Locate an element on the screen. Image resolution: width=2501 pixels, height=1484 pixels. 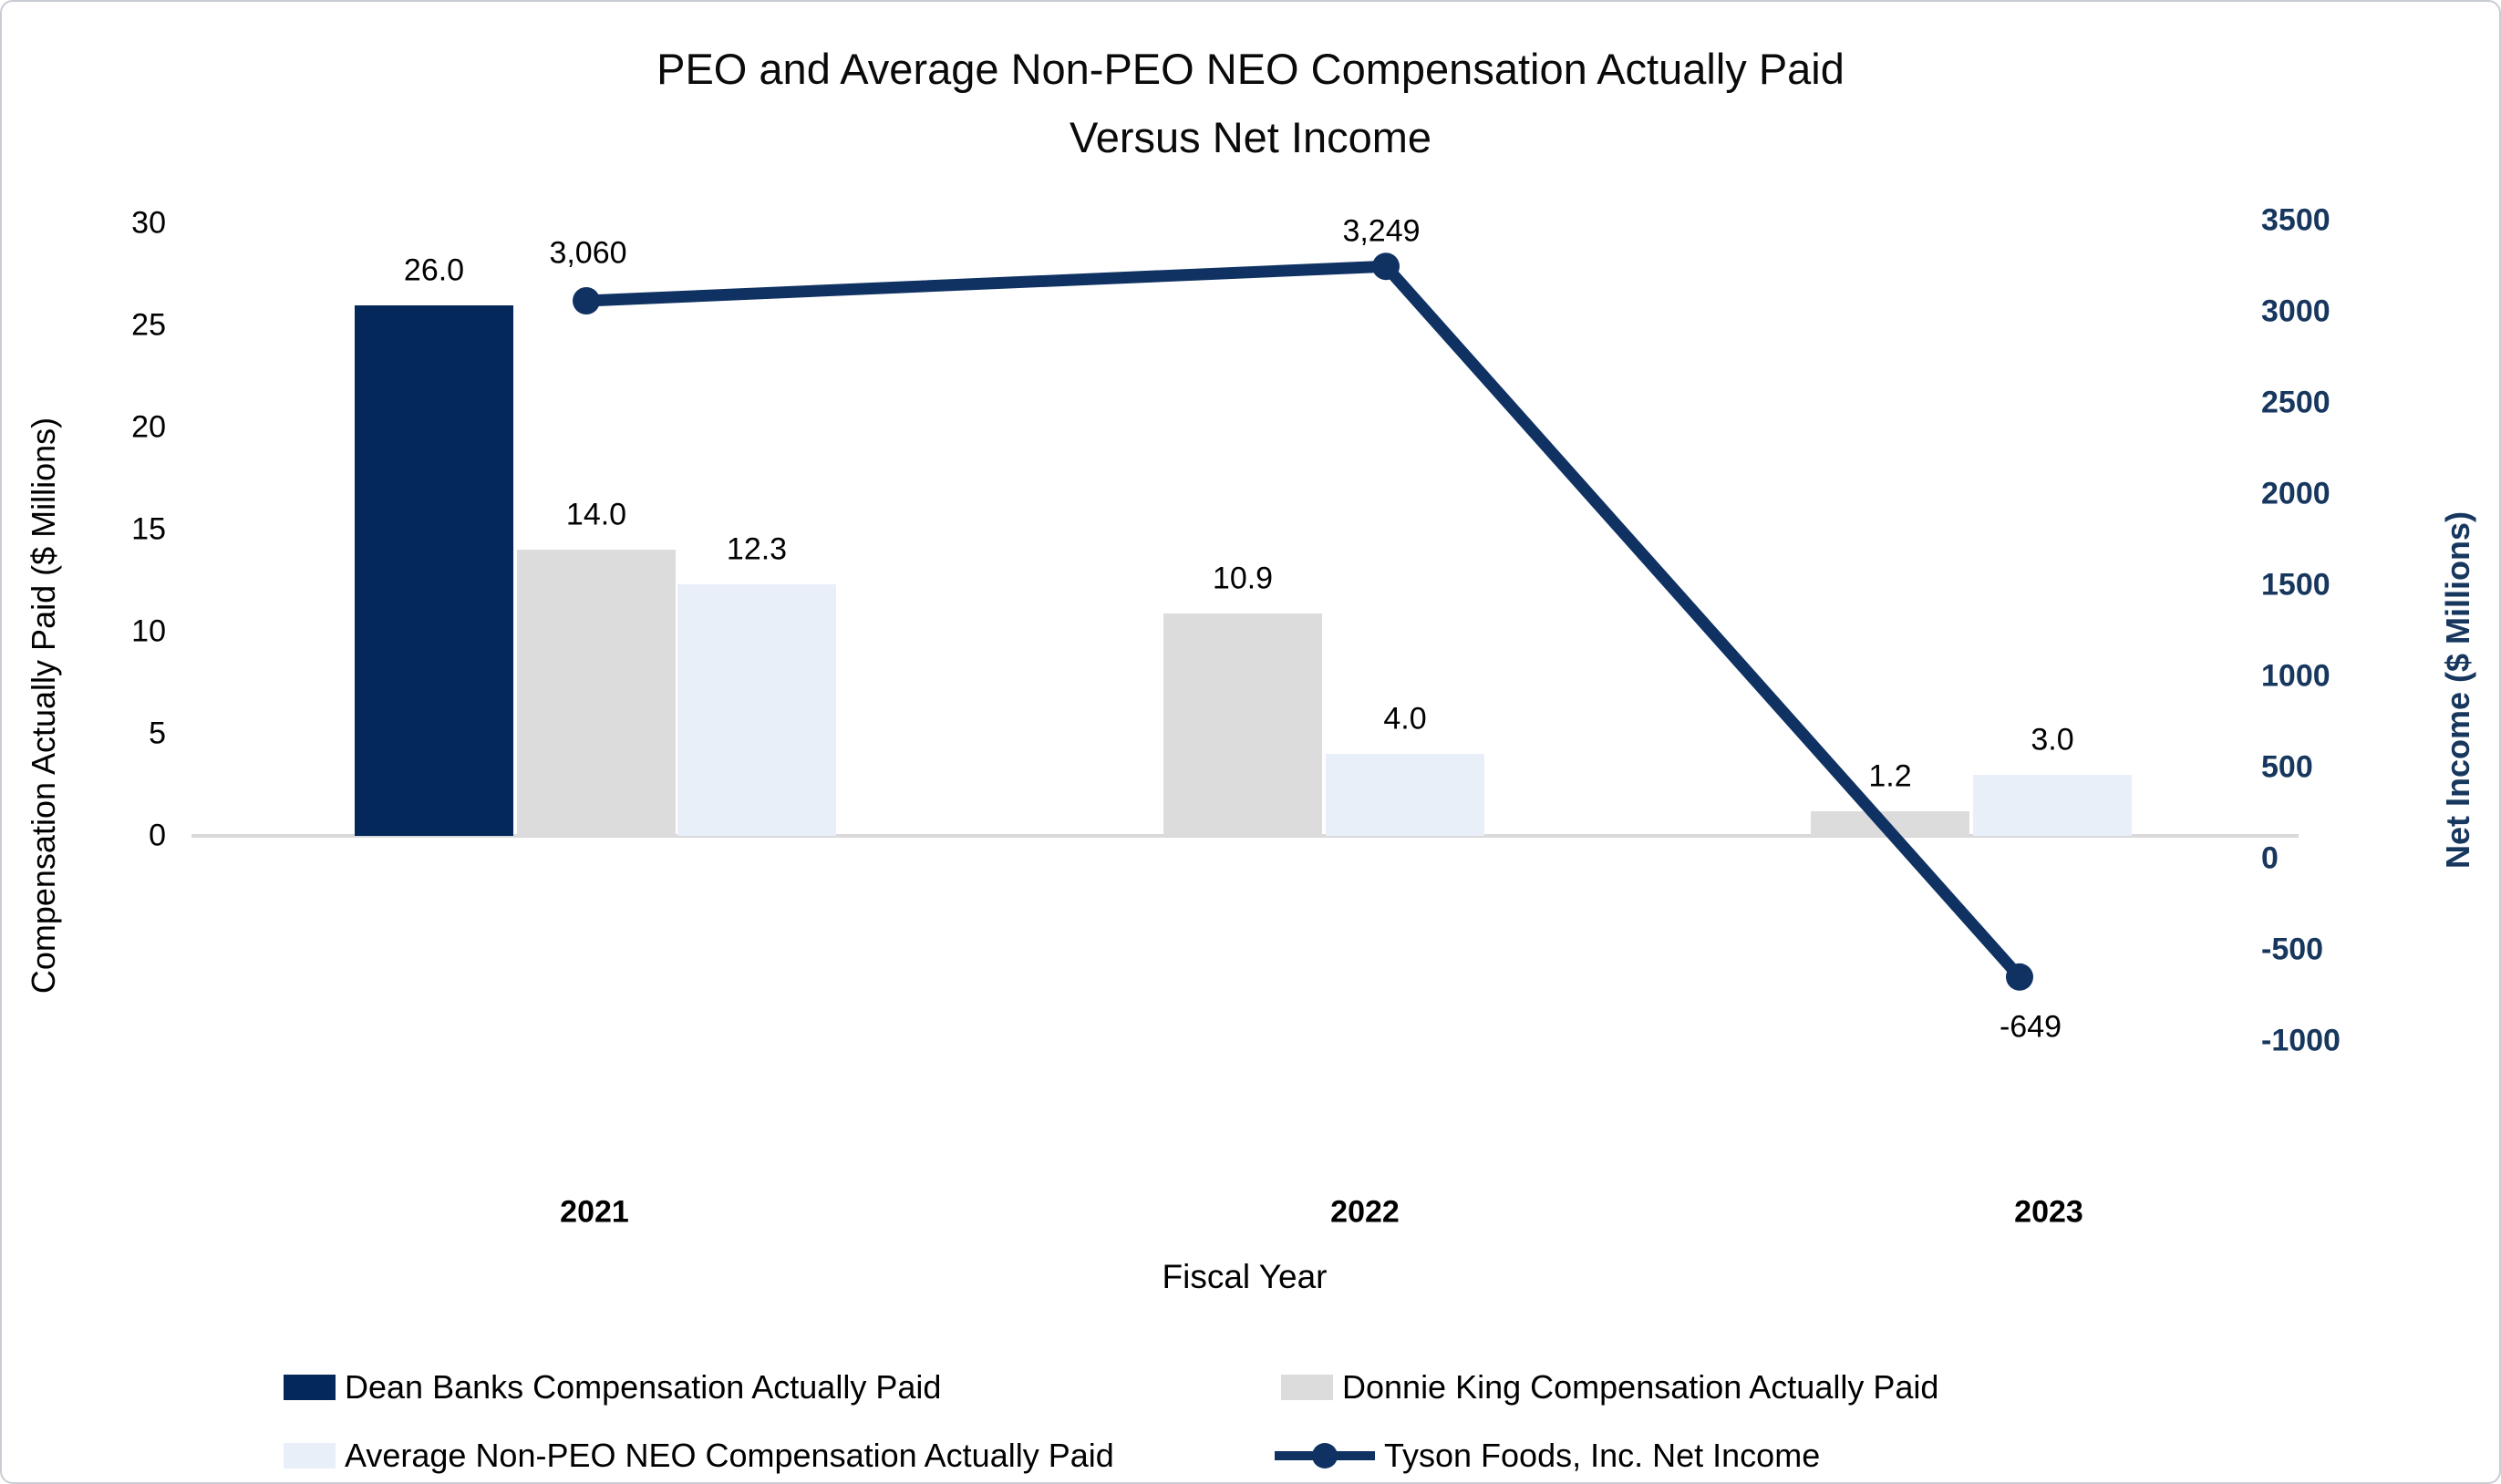
chart-title-line-2: Versus Net Income is located at coordinates (1250, 137).